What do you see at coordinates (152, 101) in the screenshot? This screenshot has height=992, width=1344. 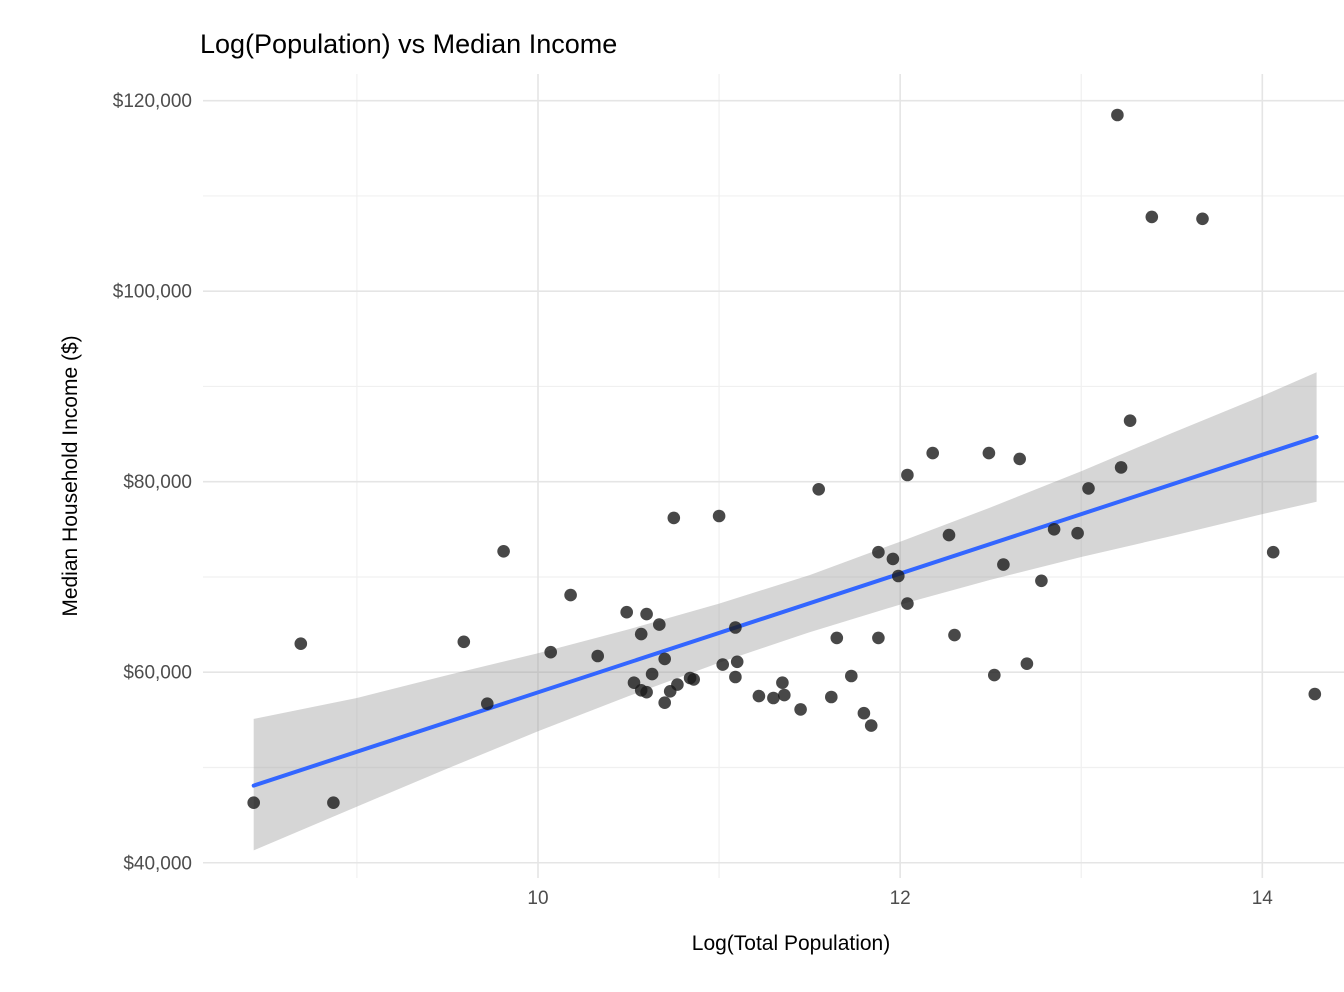 I see `y-tick-label: $120,000` at bounding box center [152, 101].